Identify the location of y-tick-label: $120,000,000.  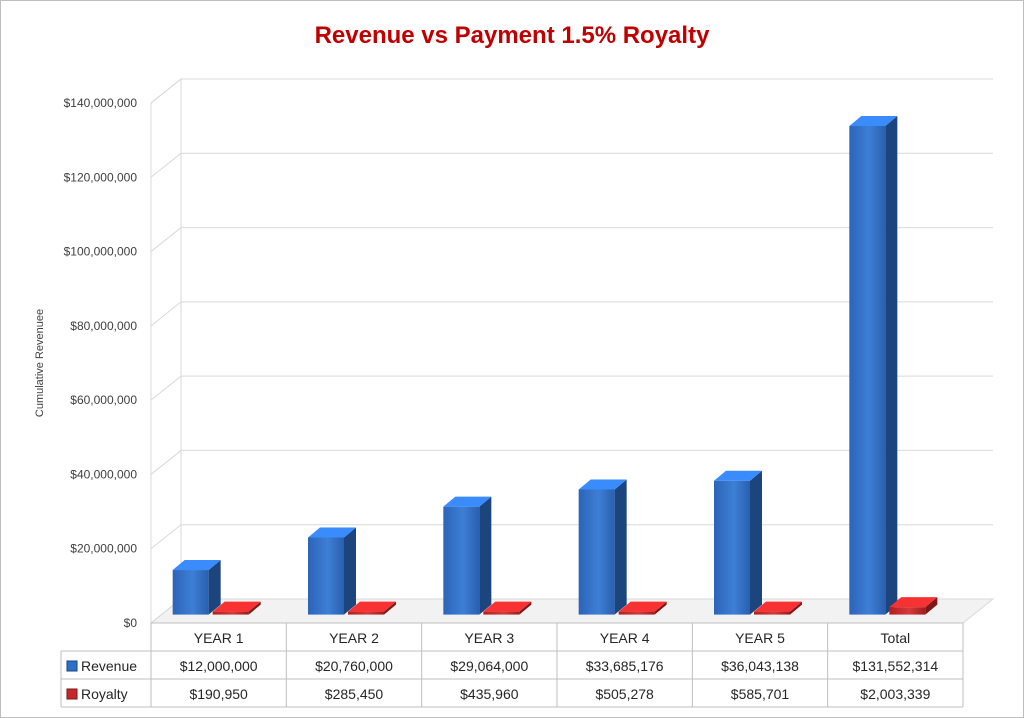
(101, 177).